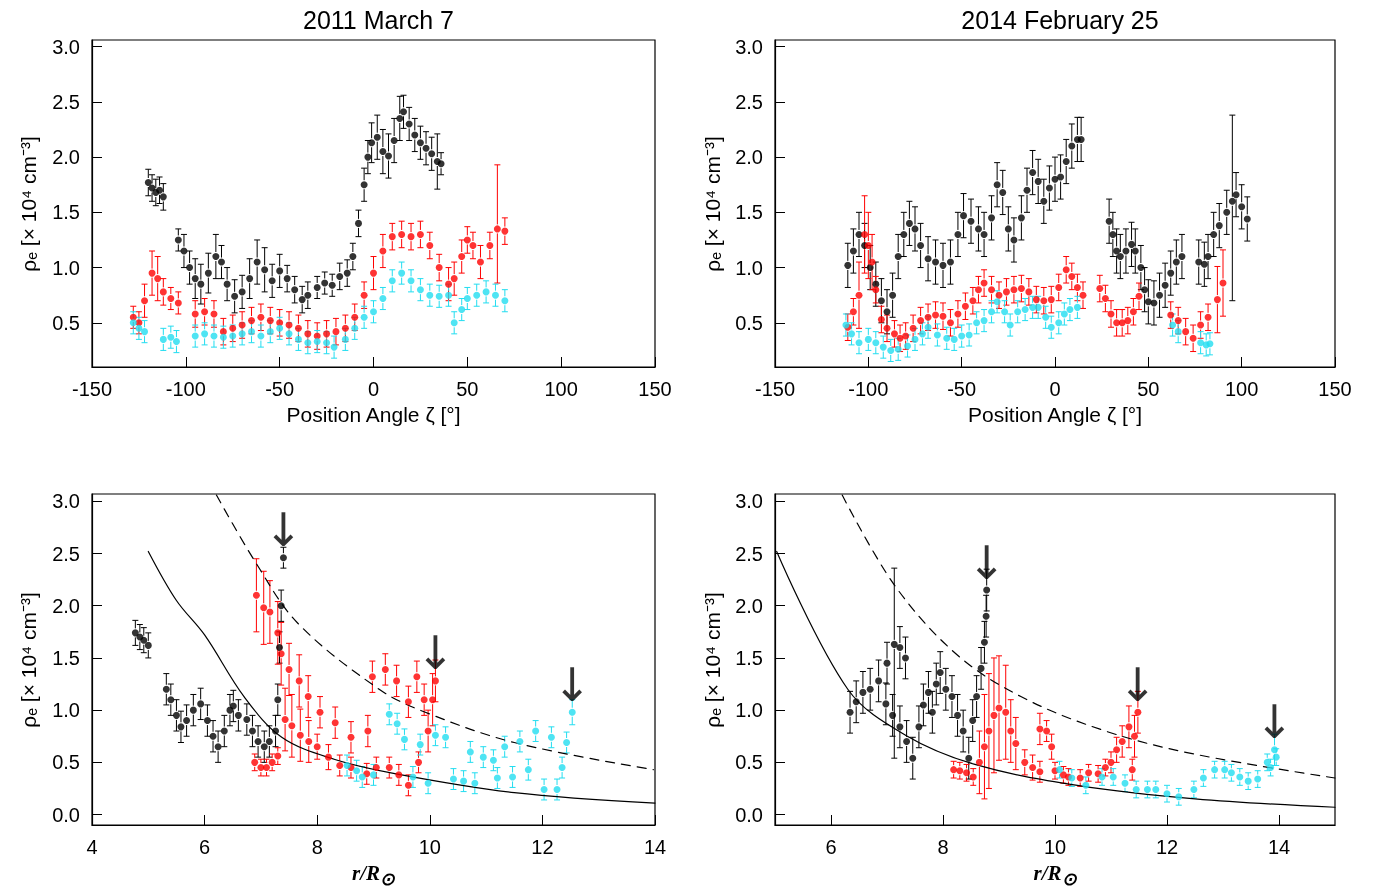 The height and width of the screenshot is (893, 1385). What do you see at coordinates (1241, 389) in the screenshot?
I see `x-tick-label: 100` at bounding box center [1241, 389].